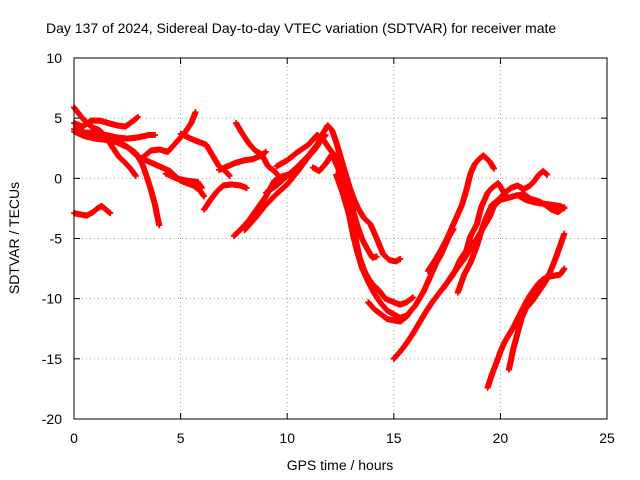  Describe the element at coordinates (394, 438) in the screenshot. I see `x-tick-label: 15` at that location.